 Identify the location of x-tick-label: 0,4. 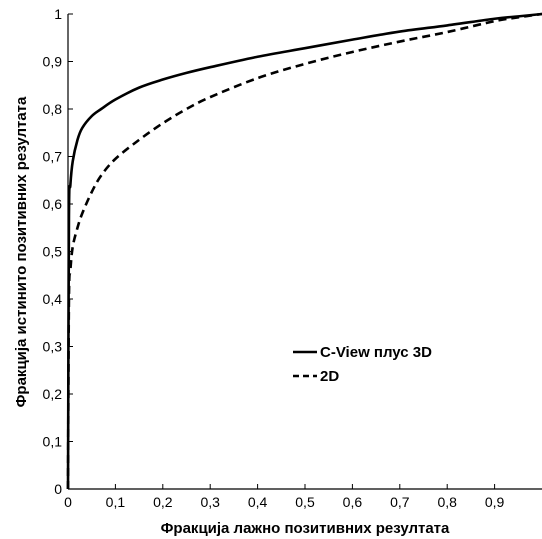
(258, 502).